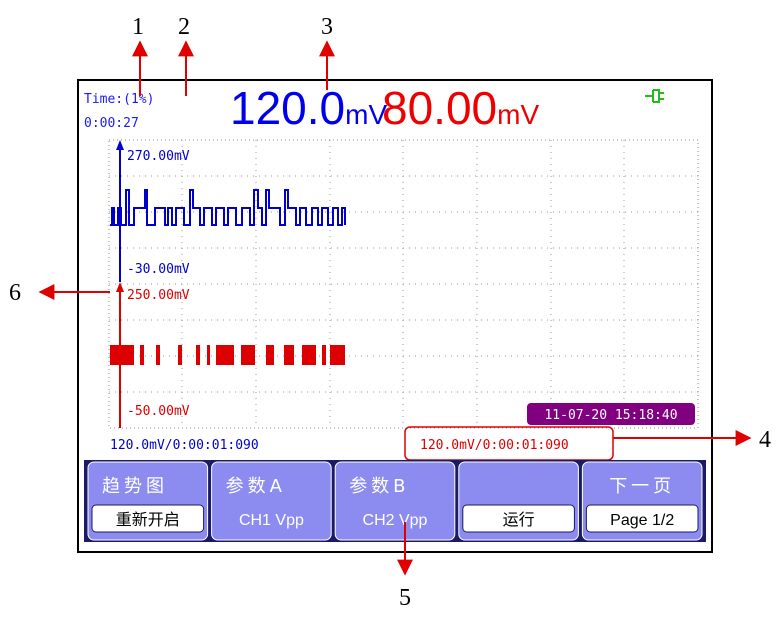 This screenshot has width=781, height=628. What do you see at coordinates (256, 486) in the screenshot?
I see `menu-top-label: 参数A` at bounding box center [256, 486].